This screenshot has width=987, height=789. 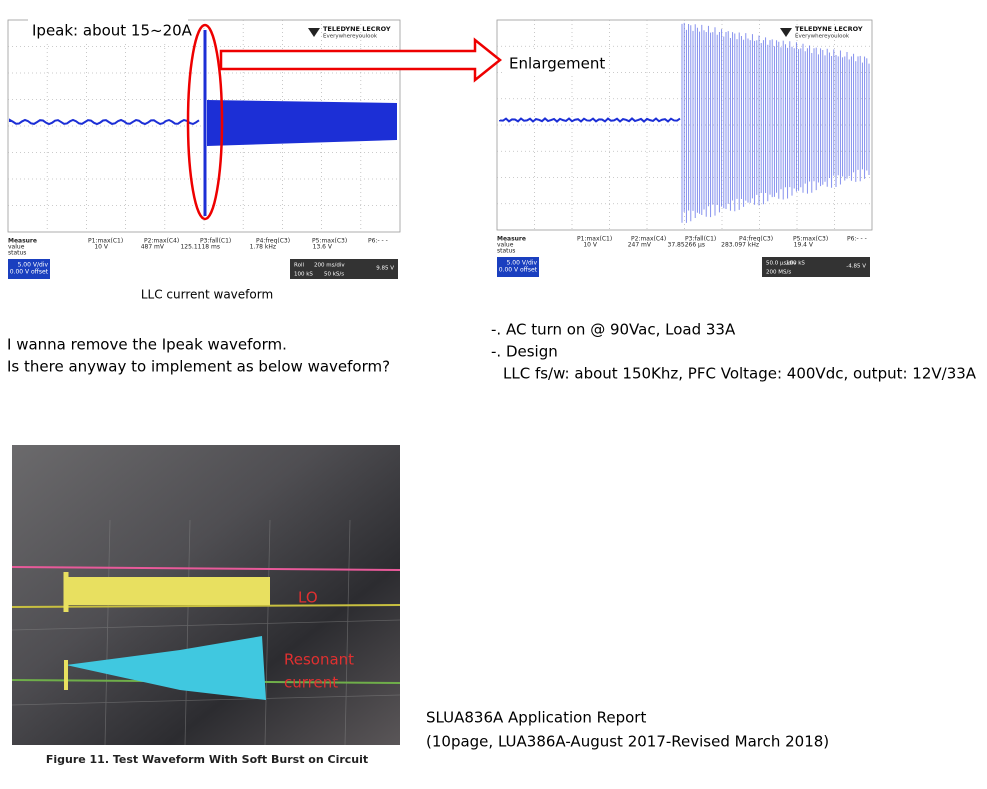 What do you see at coordinates (804, 245) in the screenshot?
I see `value: 19.4 V` at bounding box center [804, 245].